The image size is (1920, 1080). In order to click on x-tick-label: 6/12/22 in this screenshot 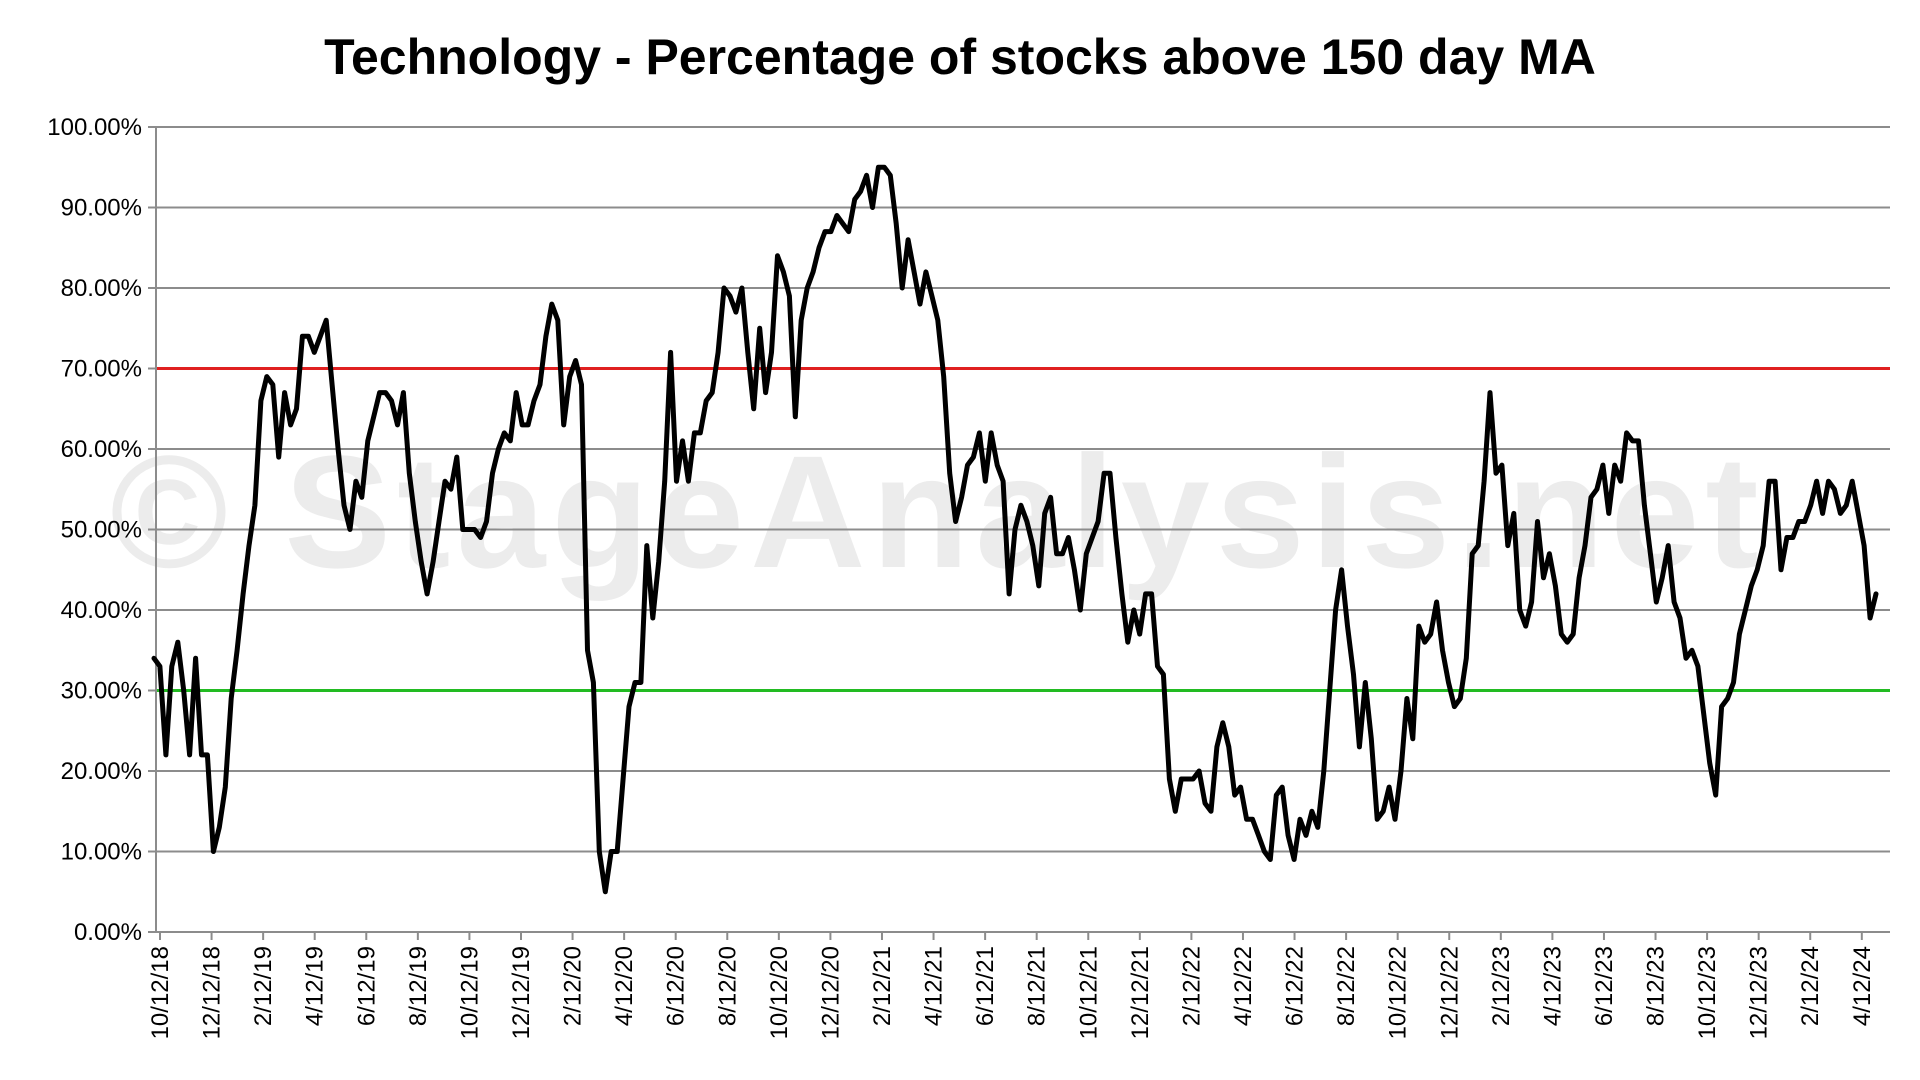, I will do `click(1295, 986)`.